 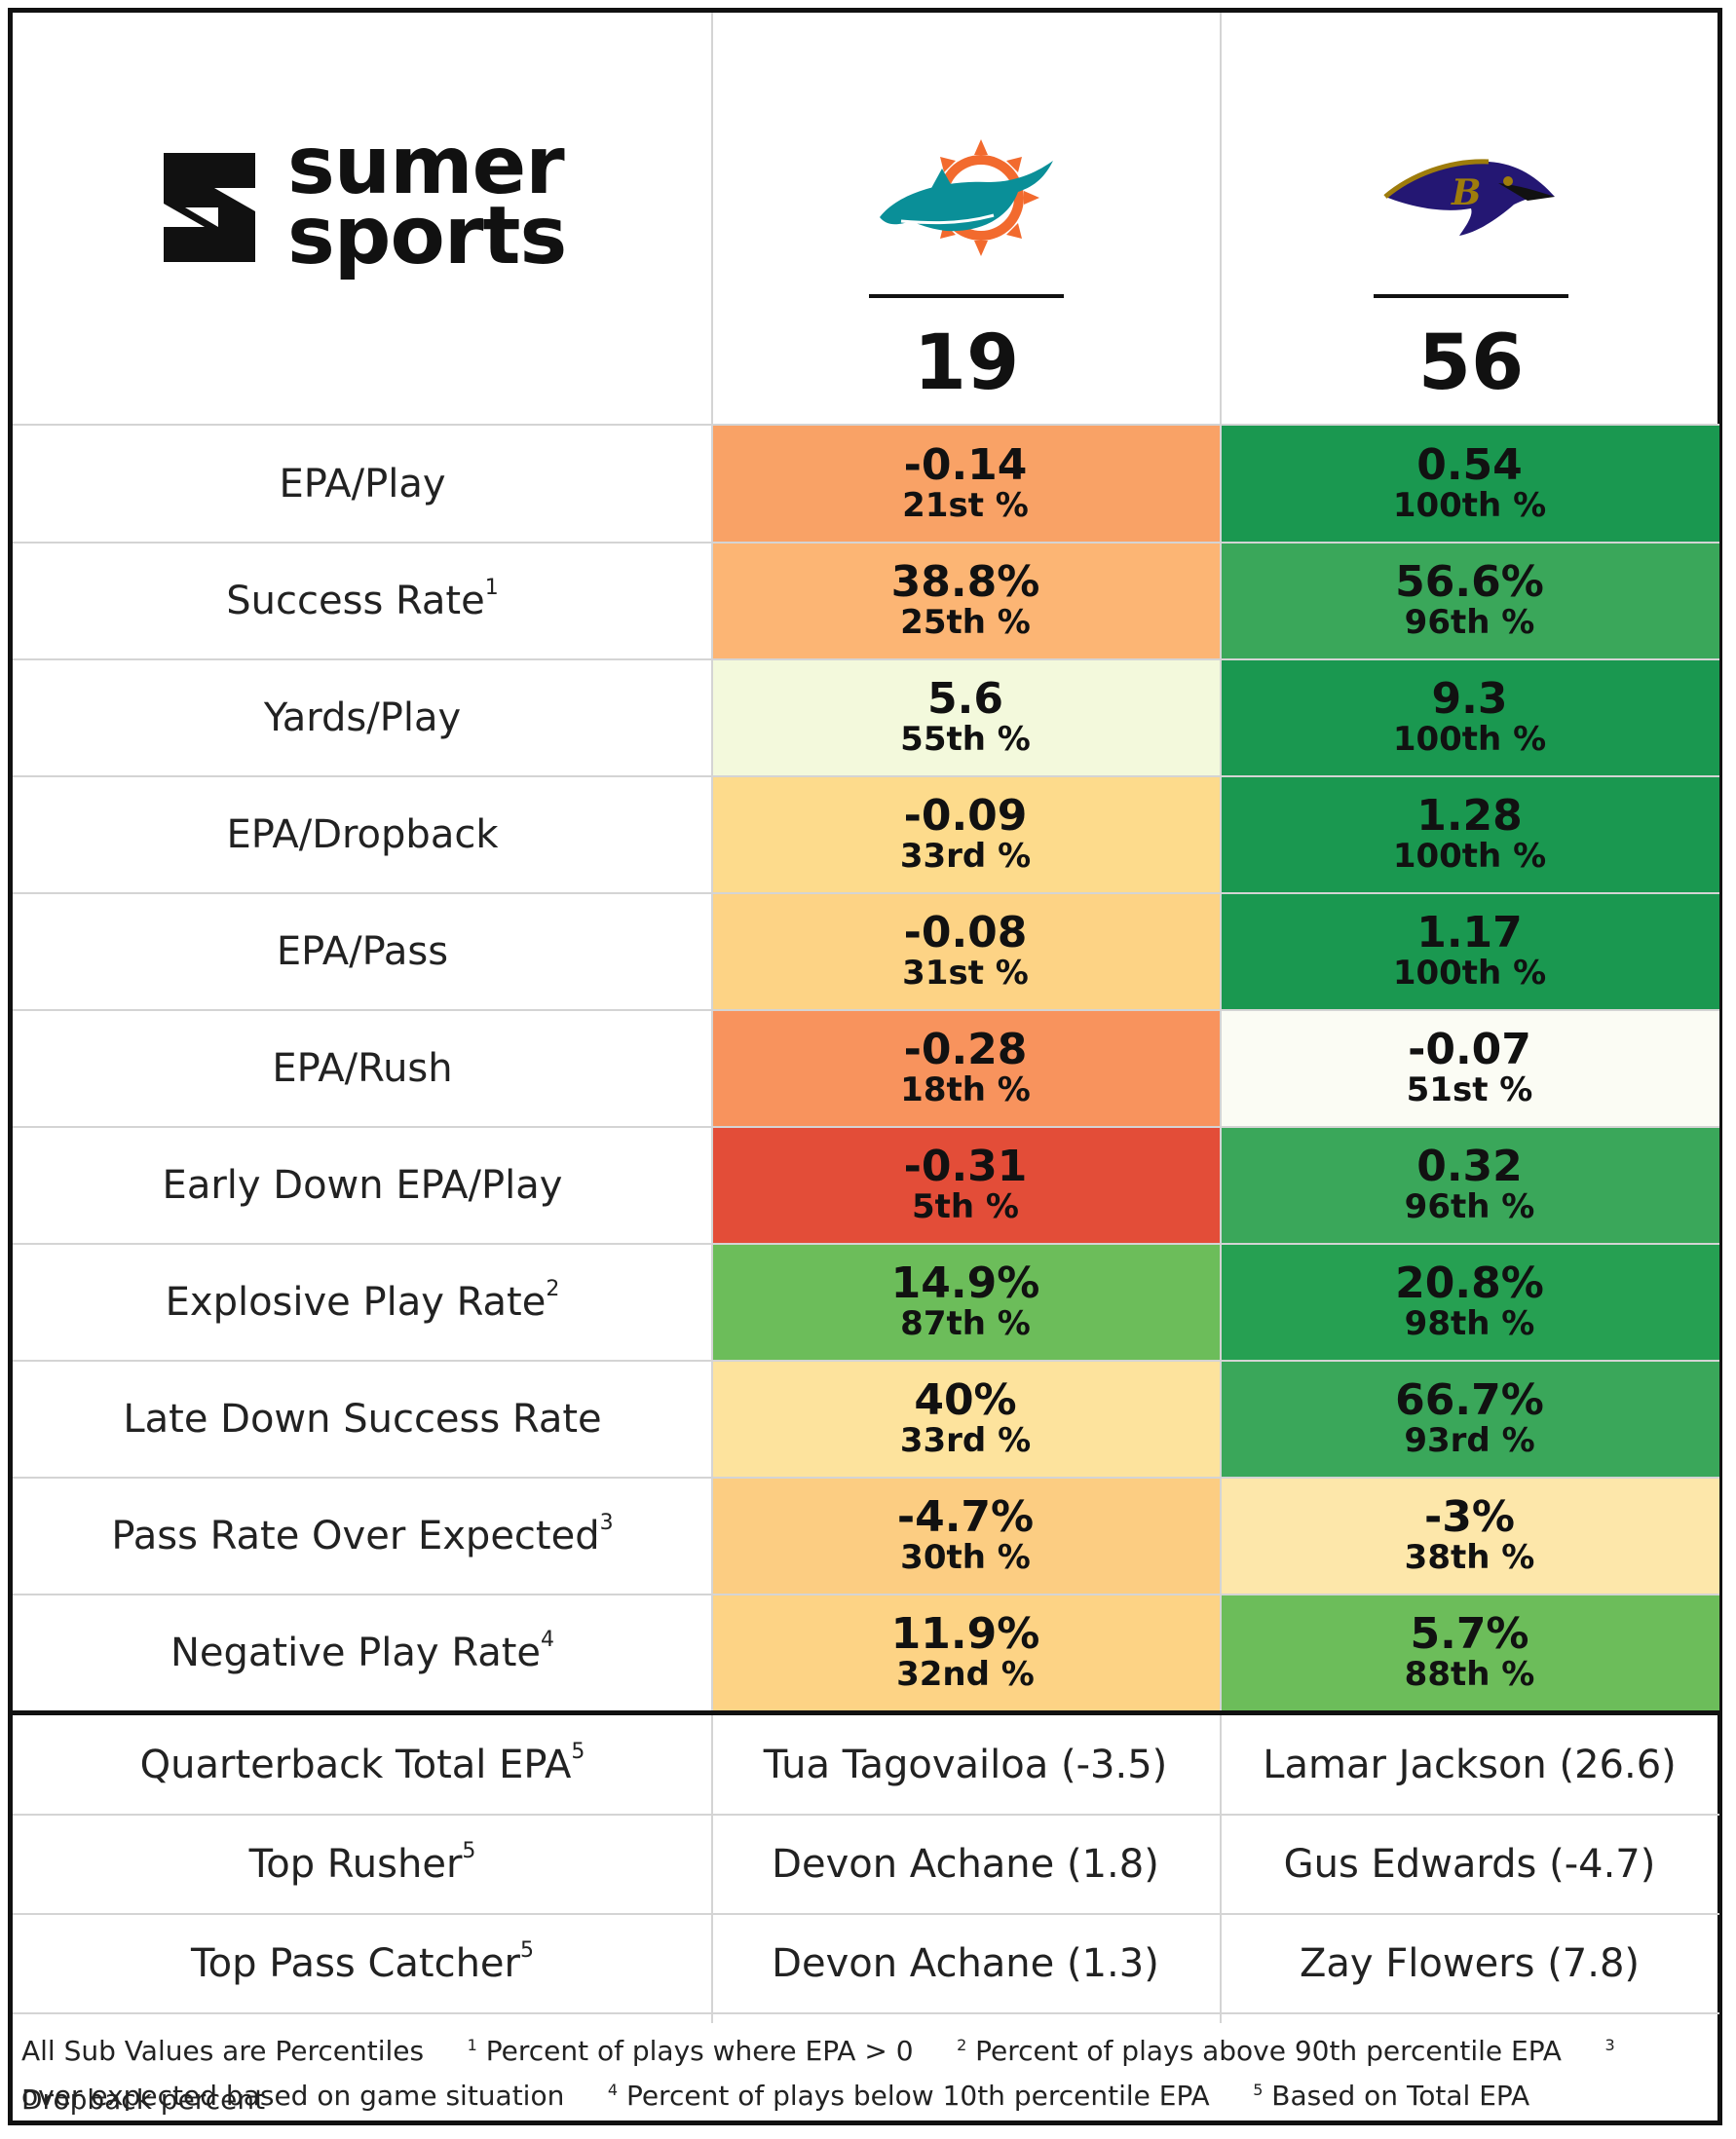 I want to click on metric-label-text: EPA/Pass, so click(x=362, y=952).